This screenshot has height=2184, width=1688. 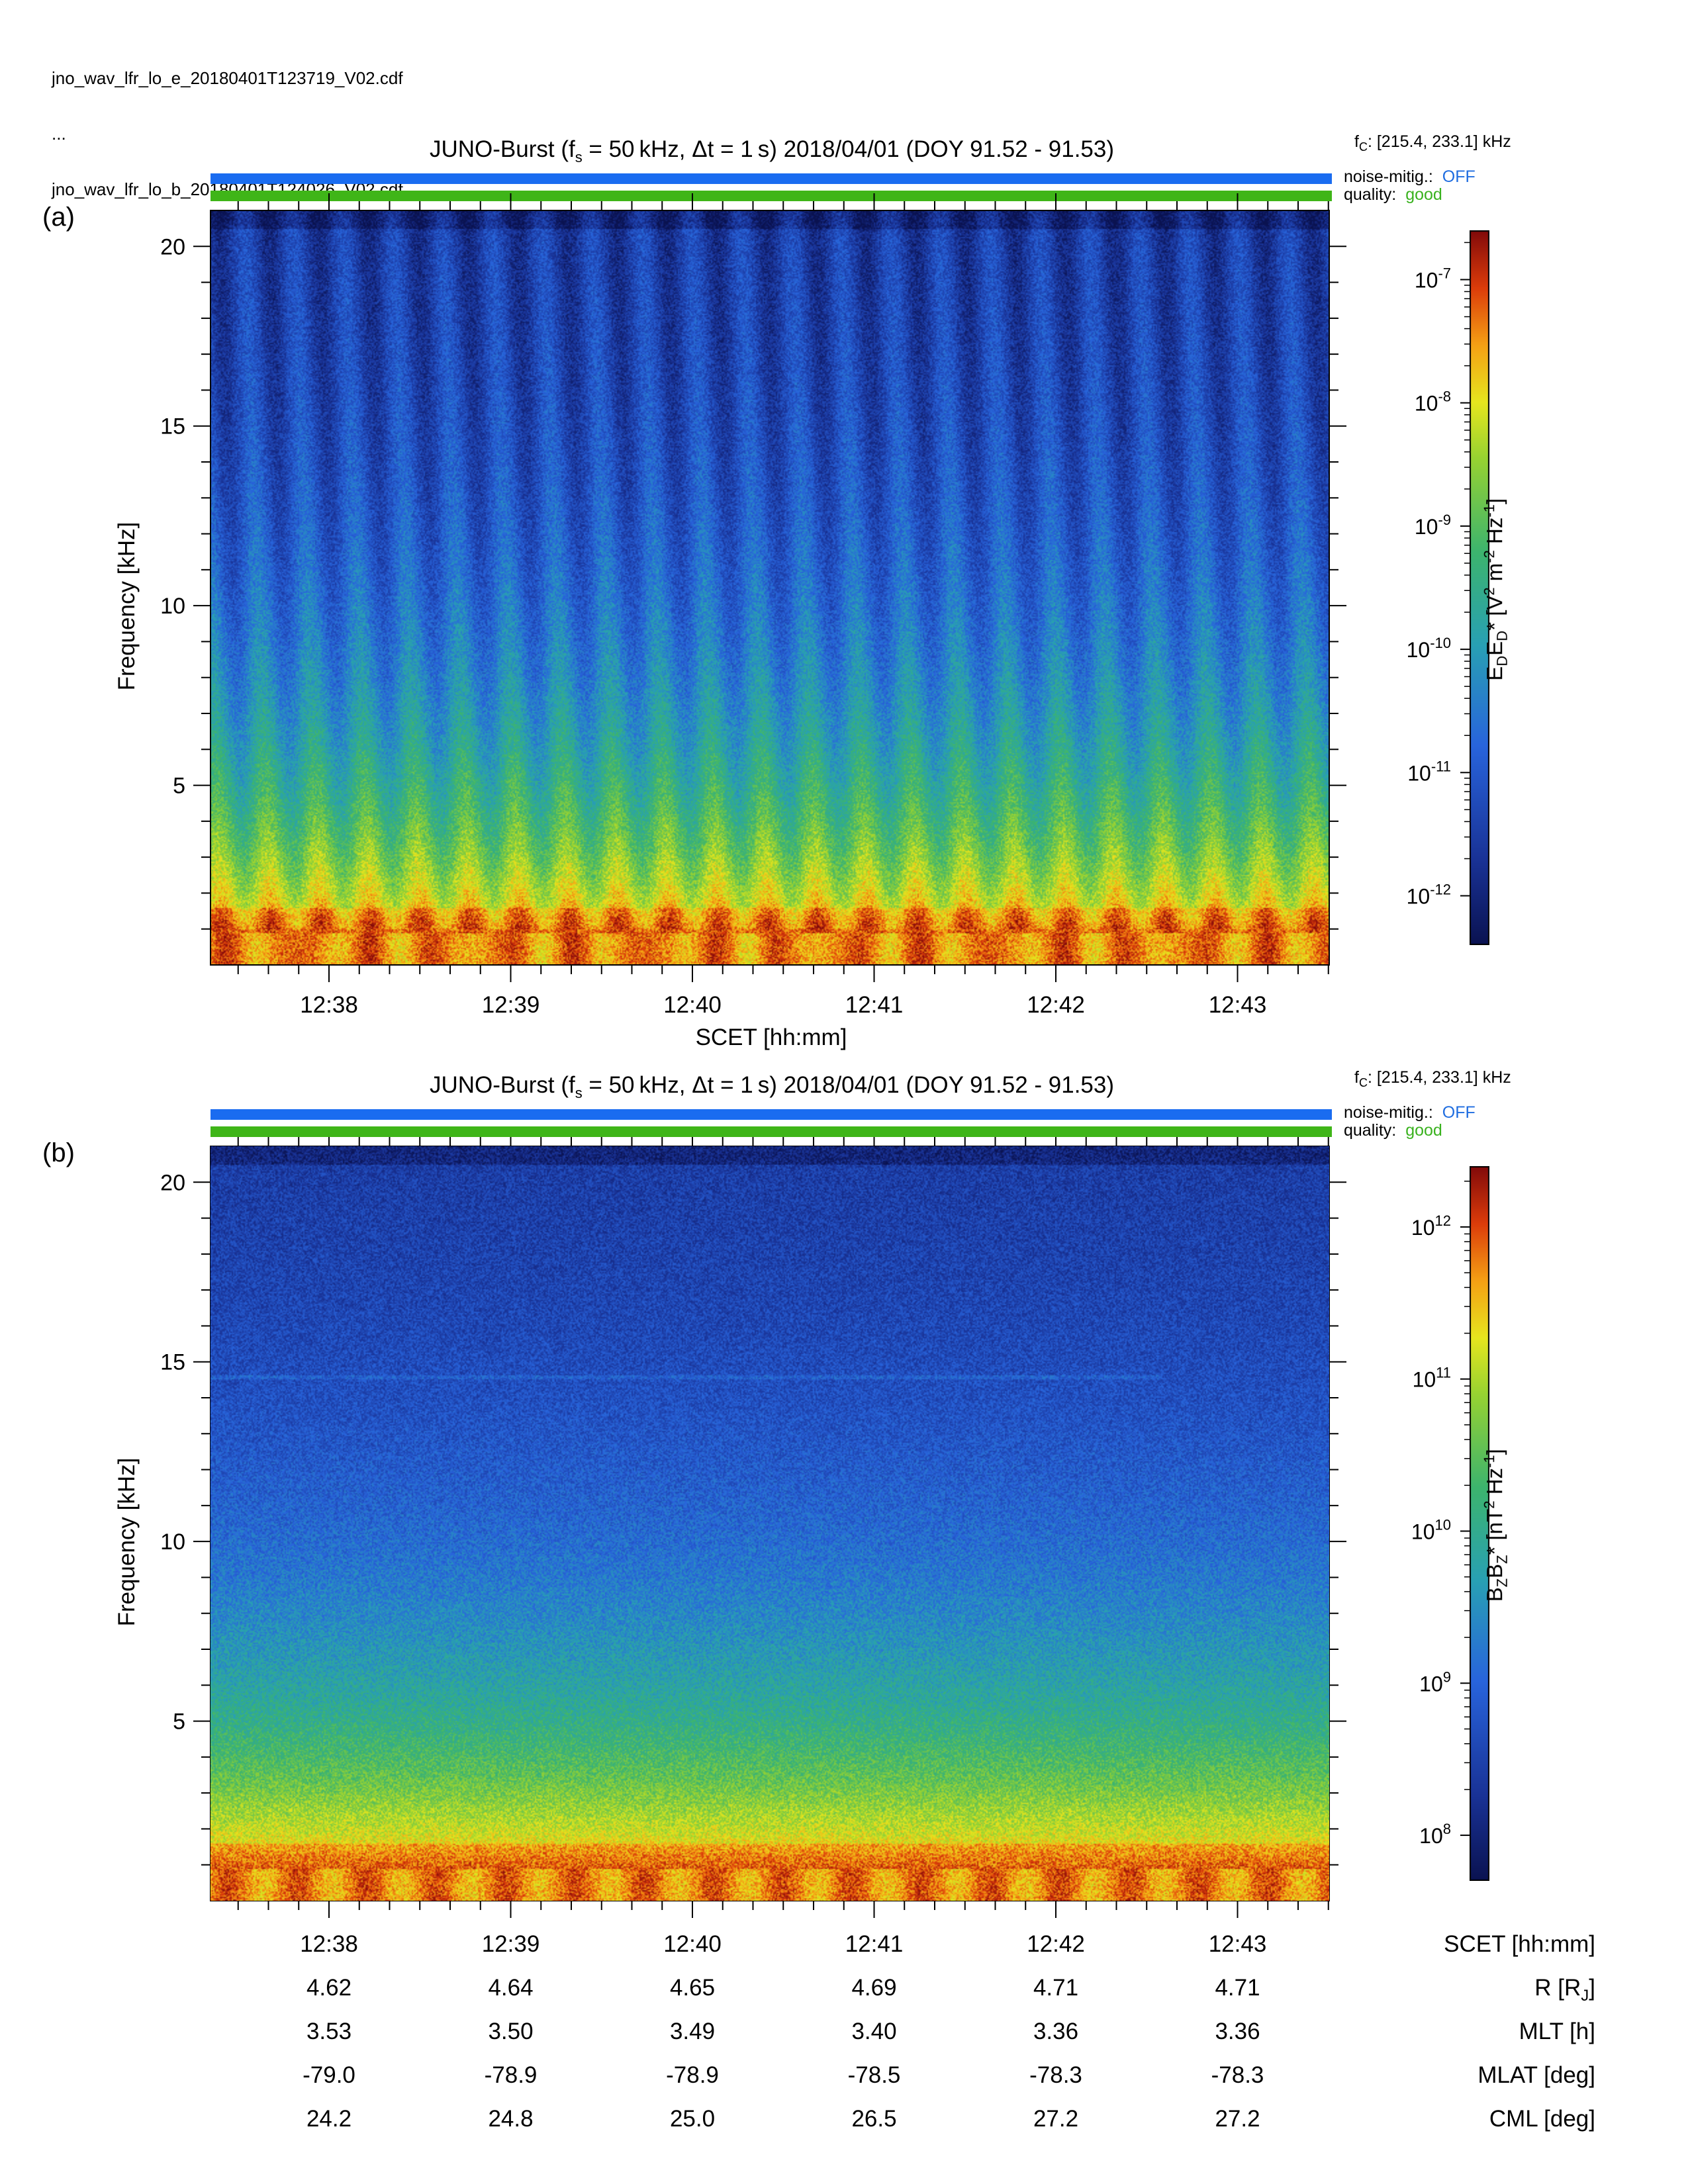 I want to click on panel-a-colorbar-label: EDED* [V2 m-2 Hz-1], so click(x=1496, y=589).